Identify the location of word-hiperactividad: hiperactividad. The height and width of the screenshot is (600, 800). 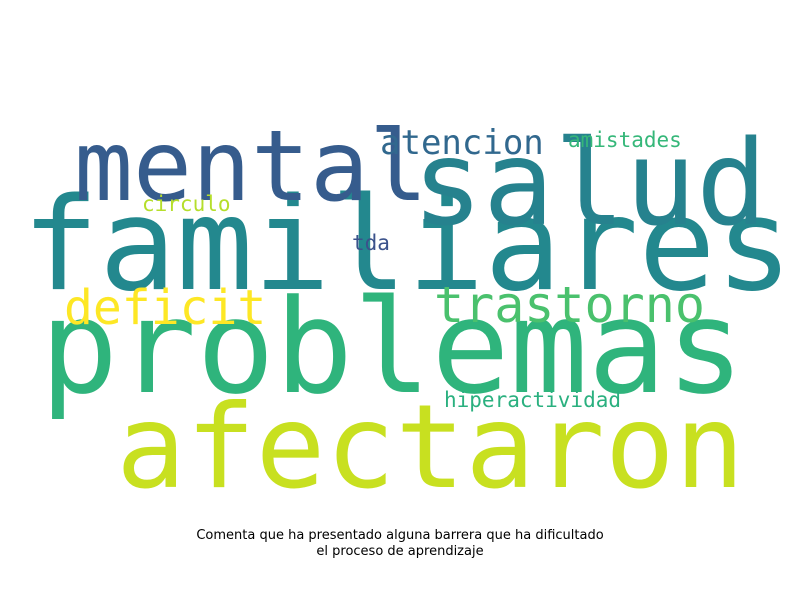
(533, 400).